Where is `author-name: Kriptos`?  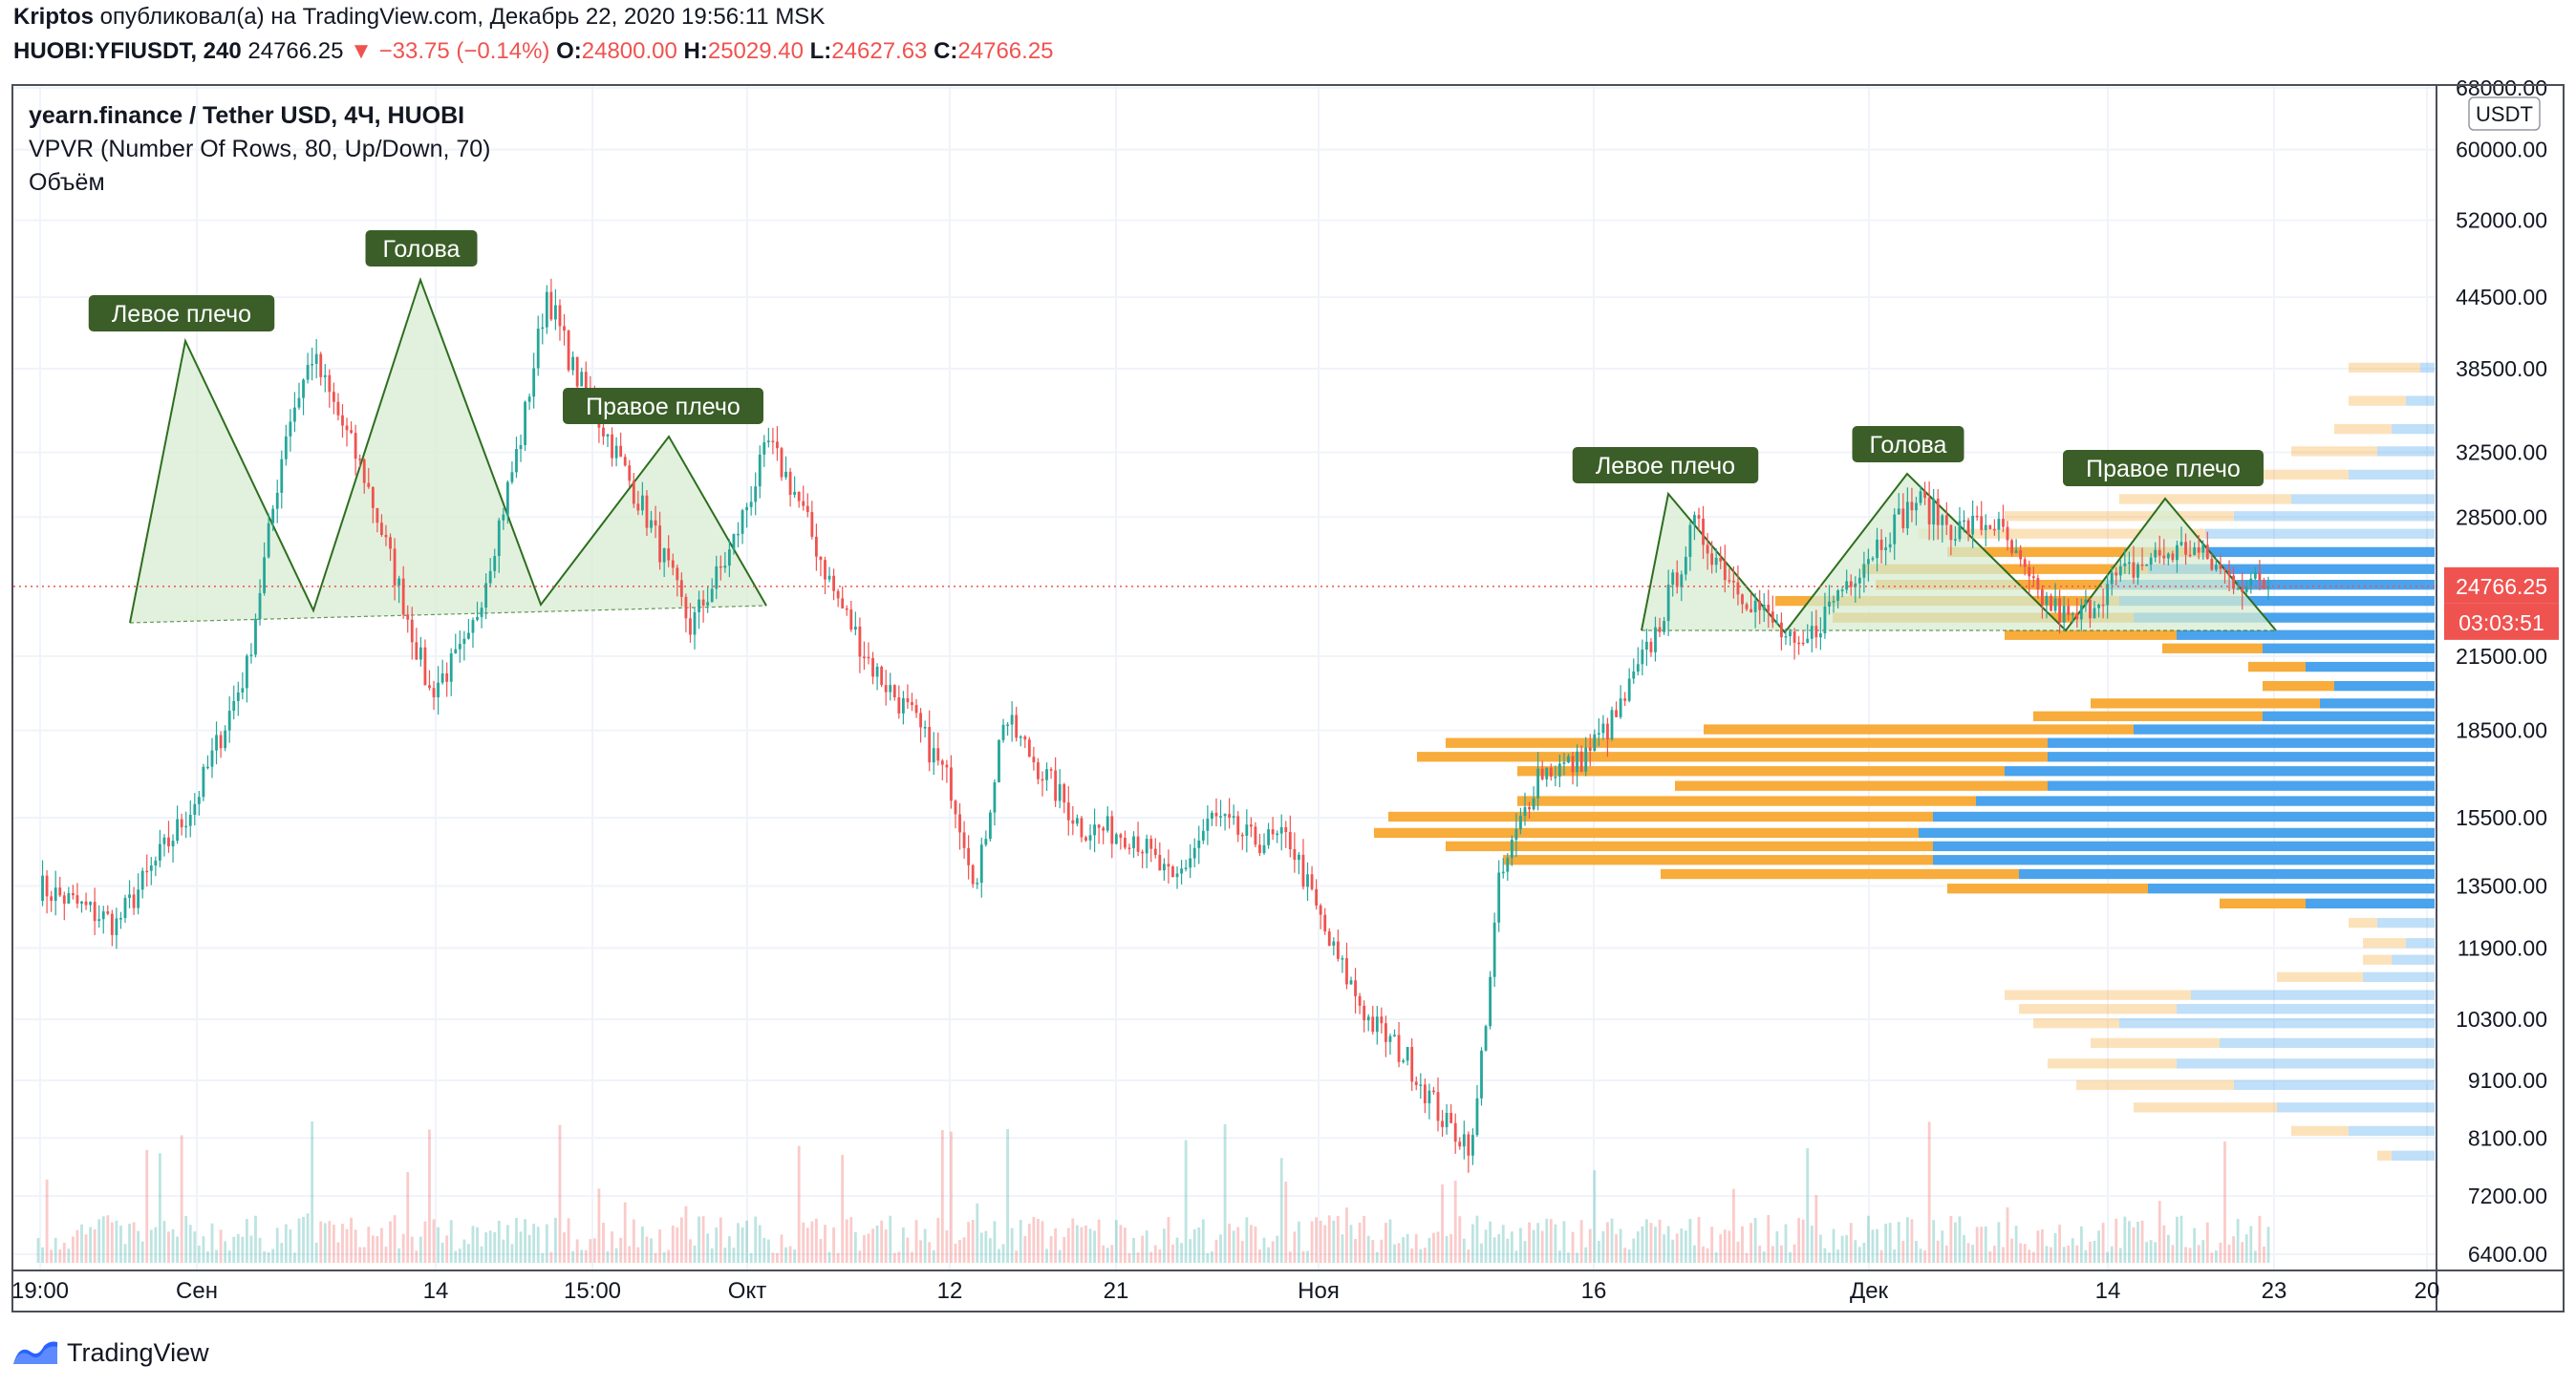
author-name: Kriptos is located at coordinates (53, 17).